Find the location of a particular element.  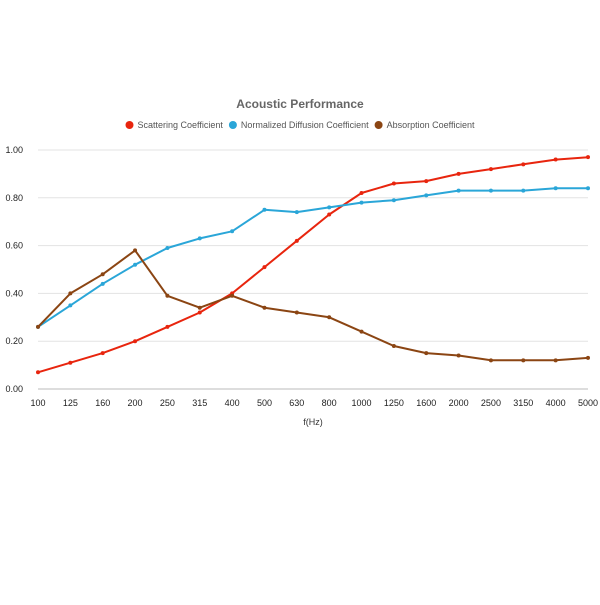

x-tick-label: 315 is located at coordinates (199, 403).